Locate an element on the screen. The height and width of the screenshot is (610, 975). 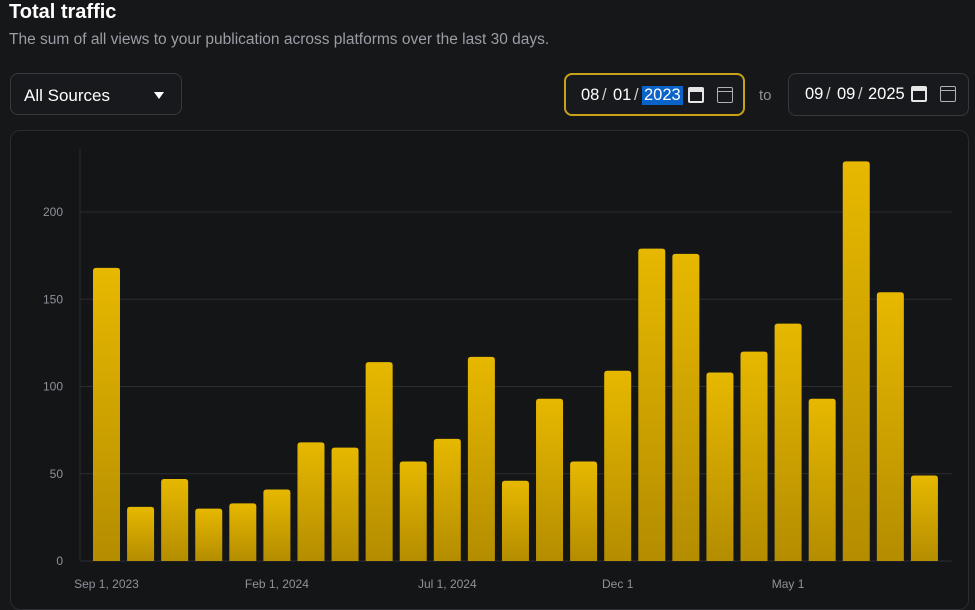
y-tick-label: 200 is located at coordinates (53, 212).